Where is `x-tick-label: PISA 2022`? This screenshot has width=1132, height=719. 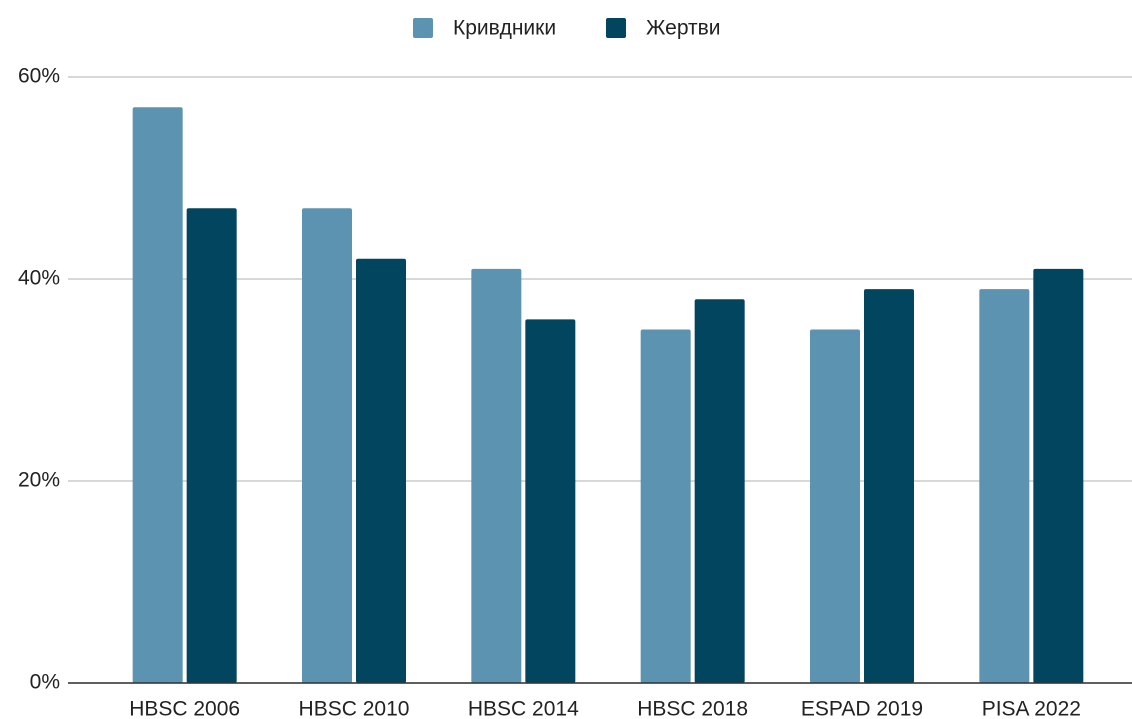
x-tick-label: PISA 2022 is located at coordinates (1031, 708).